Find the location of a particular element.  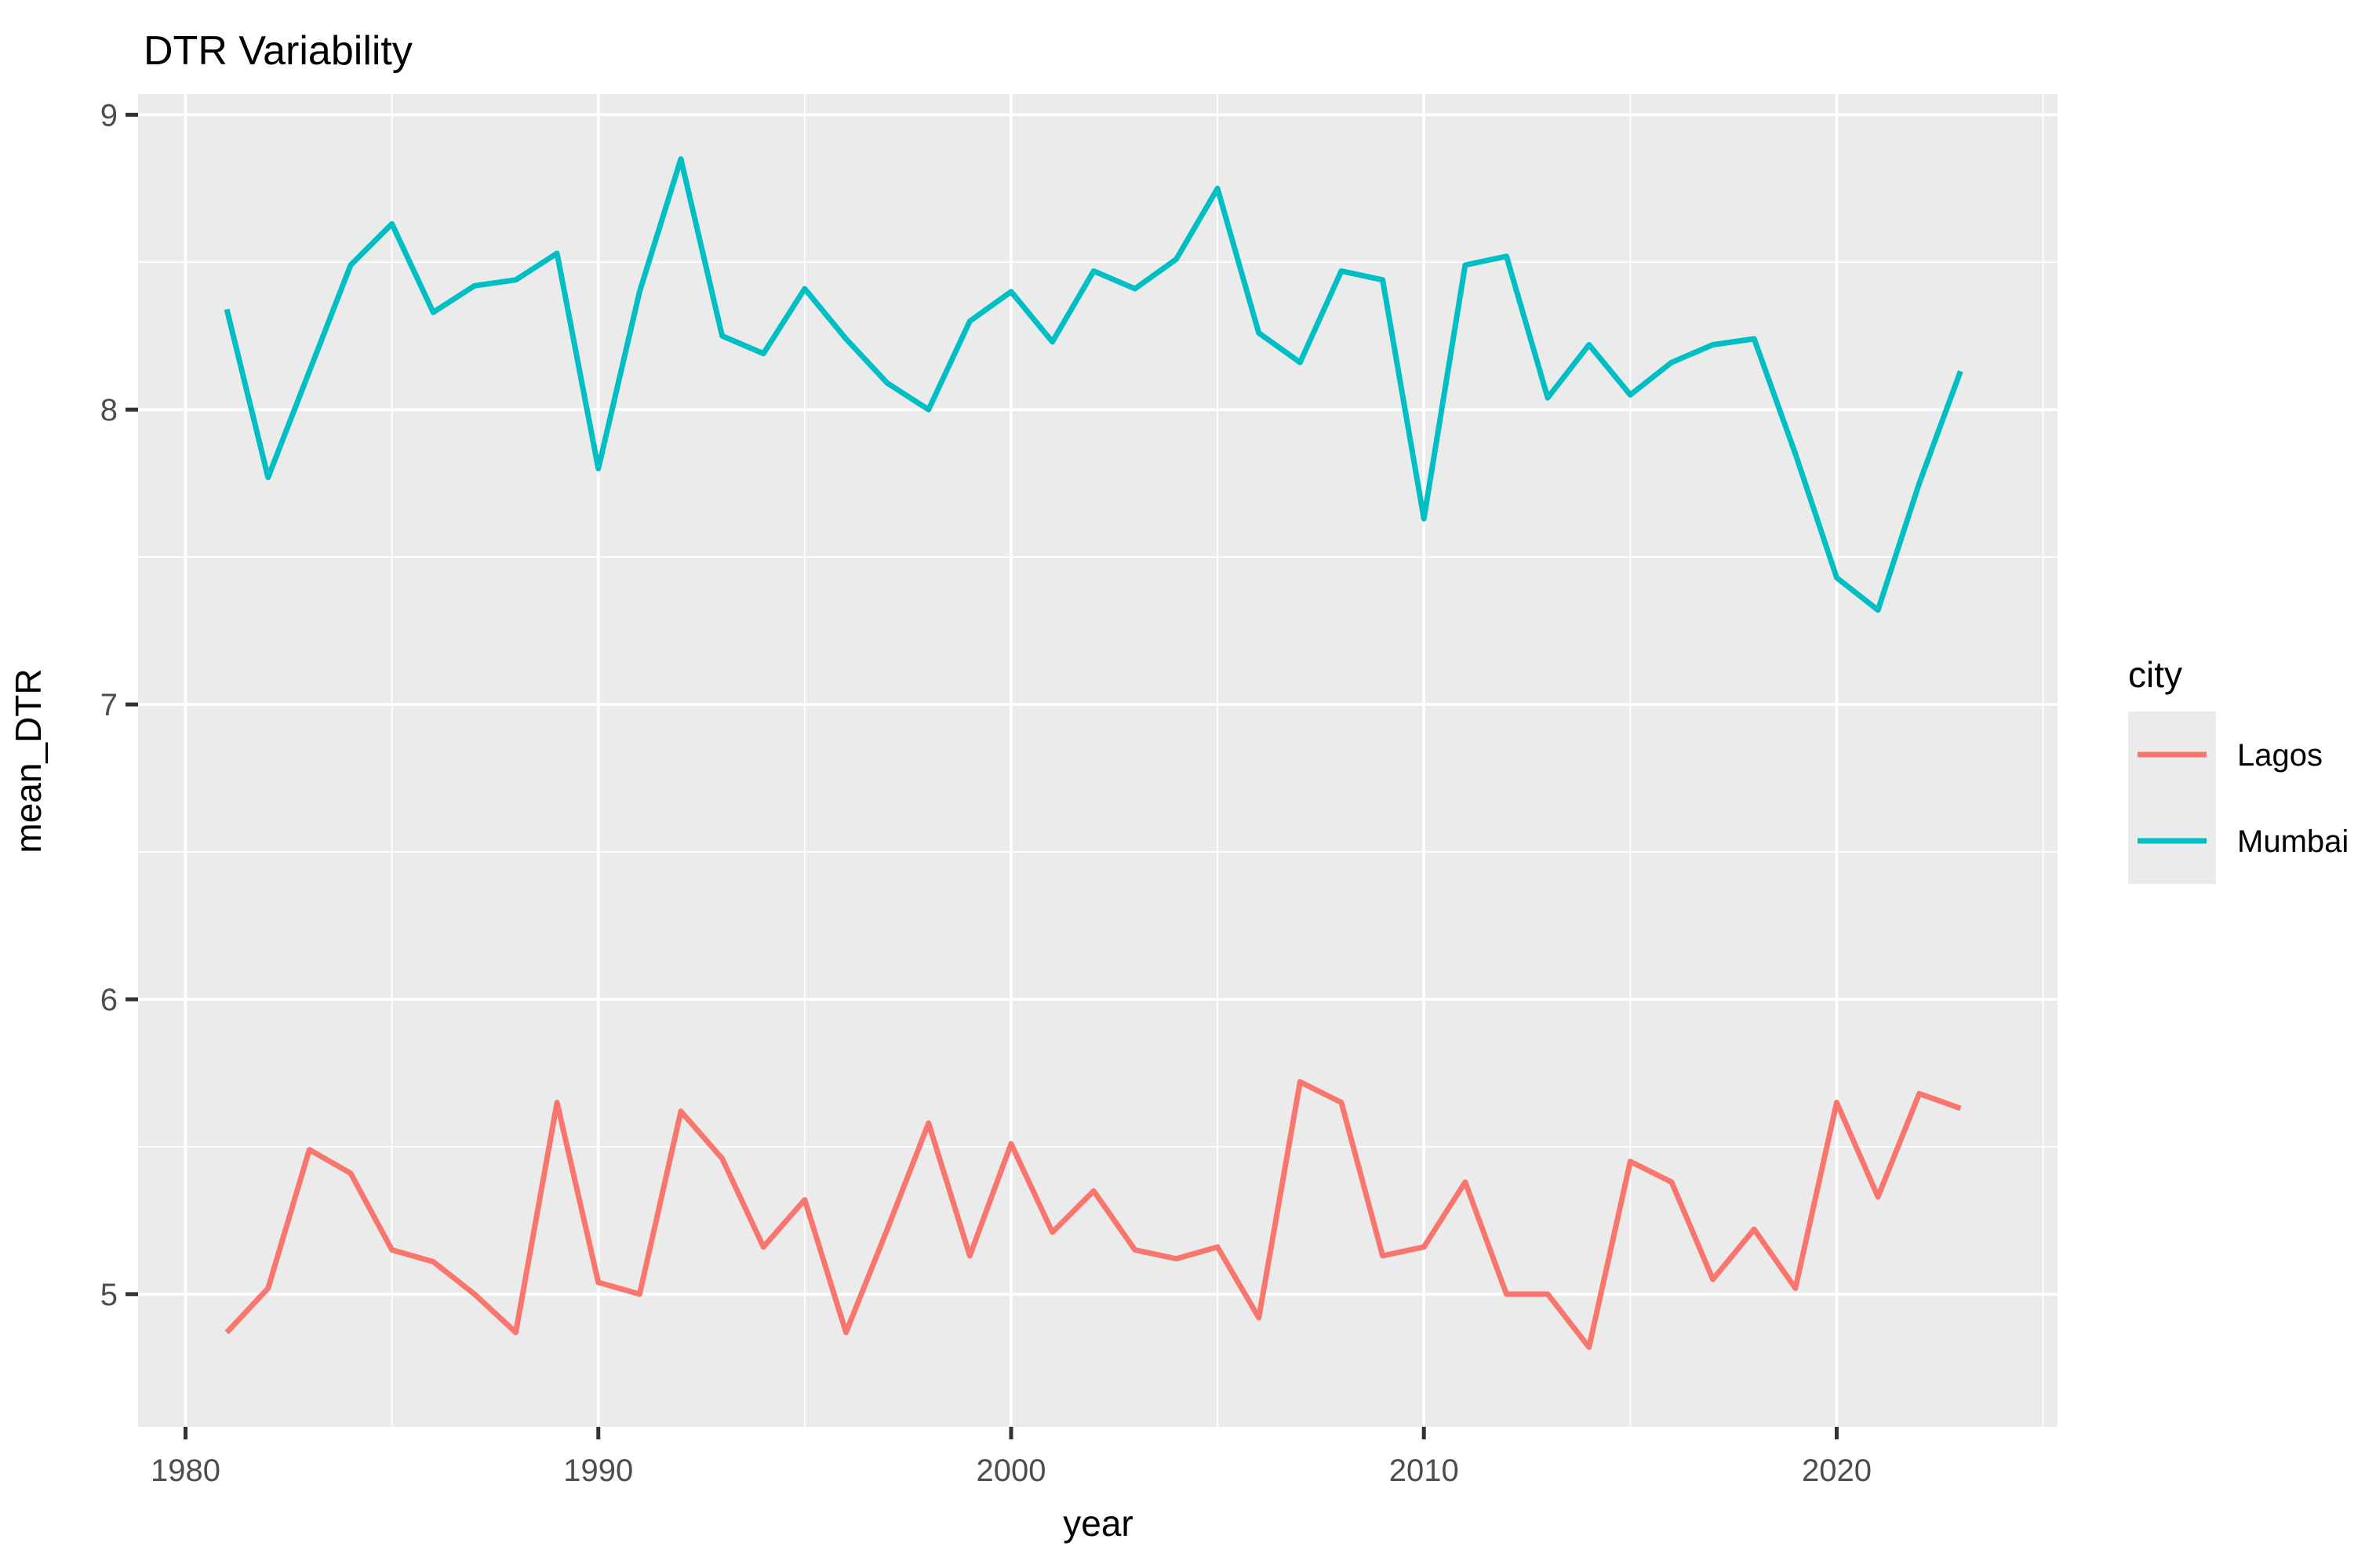

legend-label-mumbai: Mumbai is located at coordinates (2293, 841).